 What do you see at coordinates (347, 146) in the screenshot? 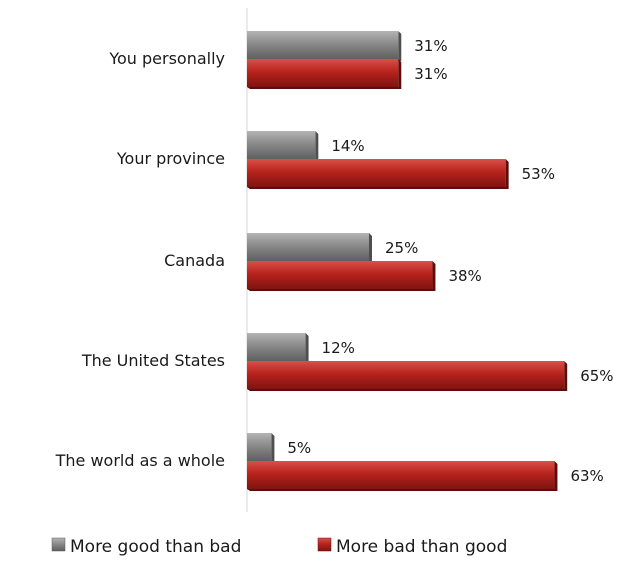
I see `data-label: 14%` at bounding box center [347, 146].